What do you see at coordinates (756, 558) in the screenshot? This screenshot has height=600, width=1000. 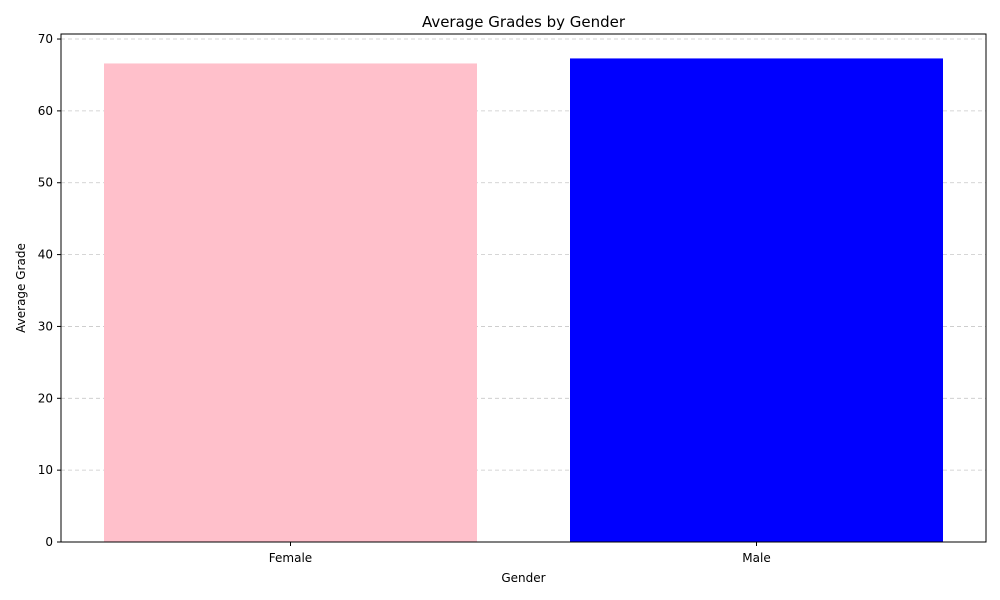 I see `x-tick-label-male: Male` at bounding box center [756, 558].